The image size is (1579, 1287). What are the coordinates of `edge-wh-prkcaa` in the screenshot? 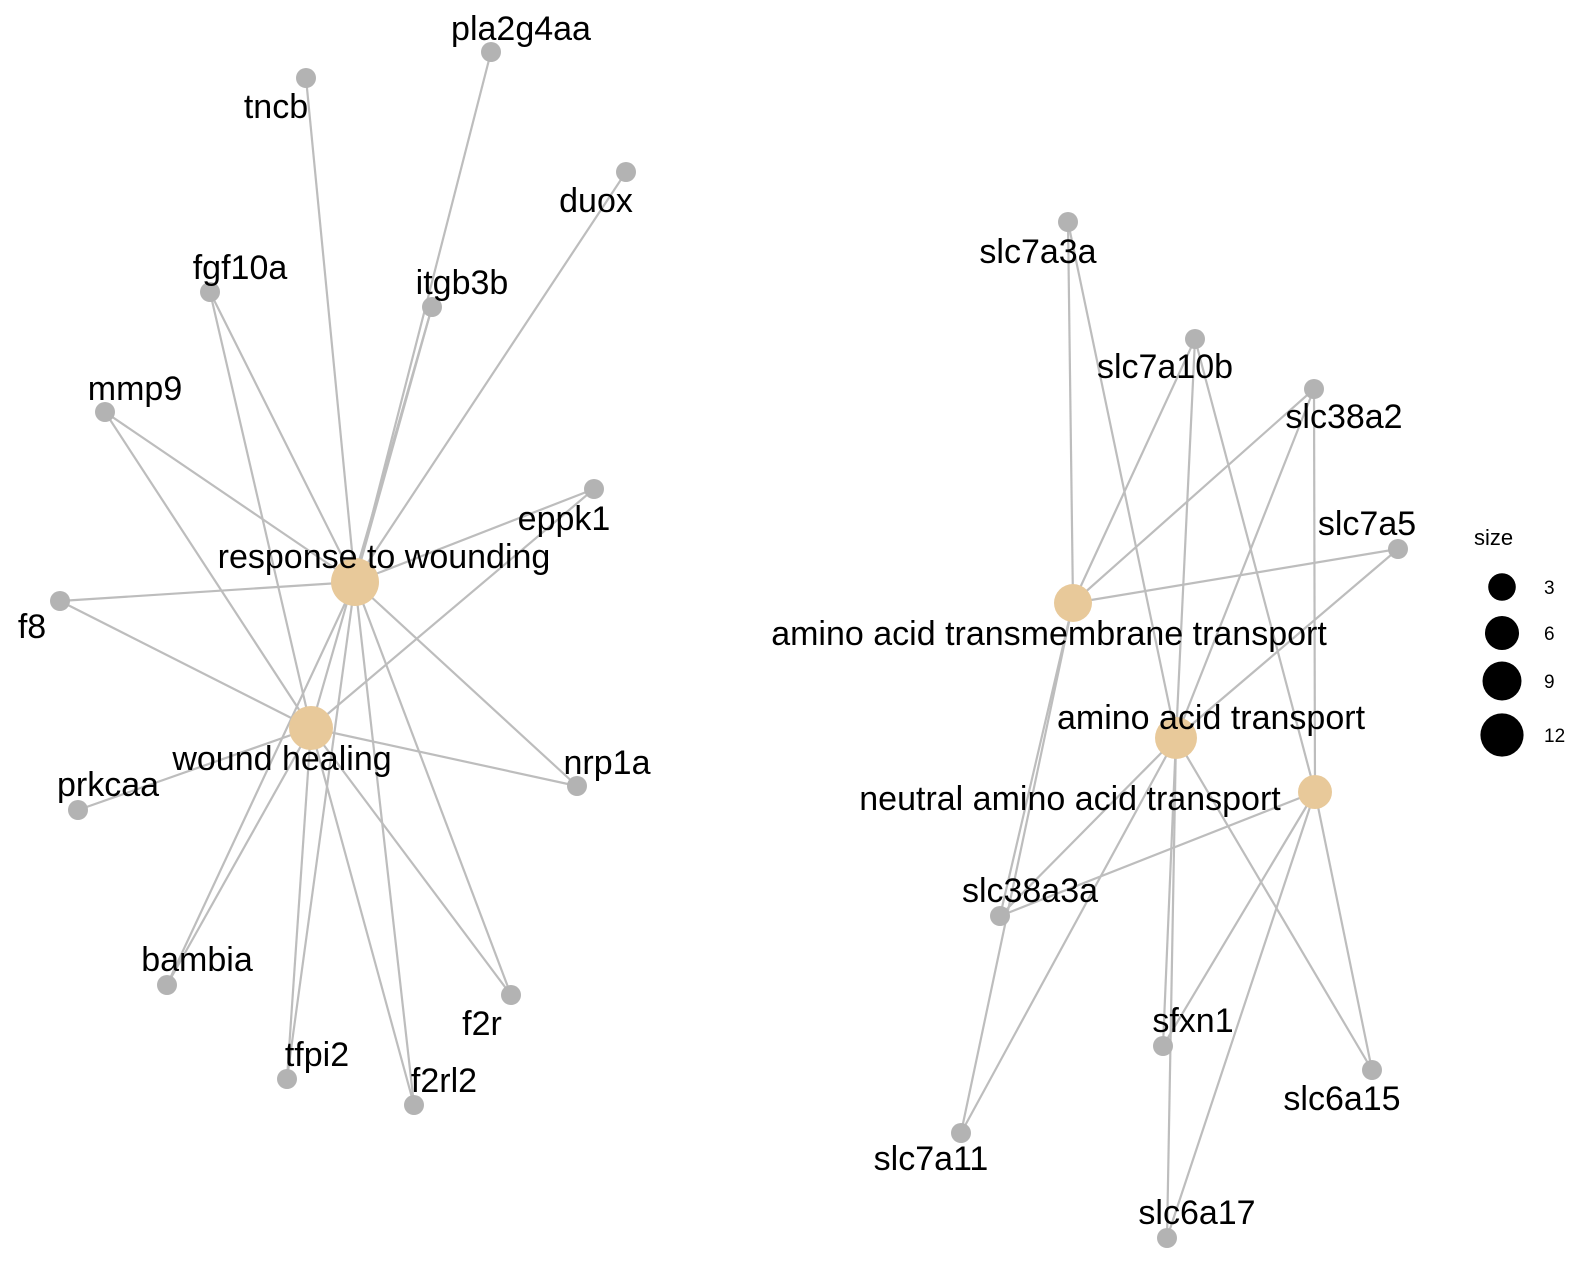 It's located at (194, 769).